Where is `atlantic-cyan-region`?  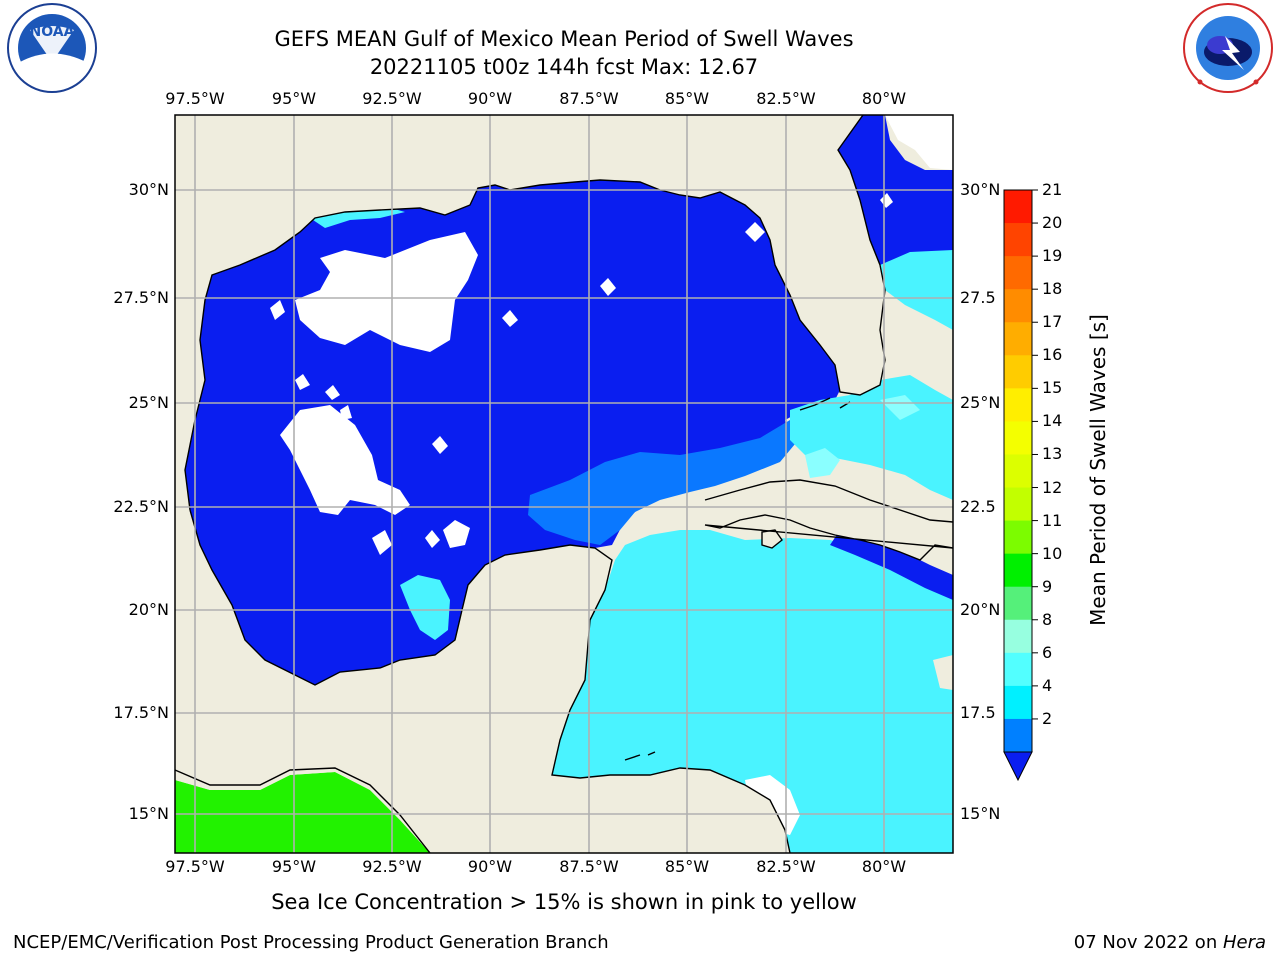 atlantic-cyan-region is located at coordinates (916, 285).